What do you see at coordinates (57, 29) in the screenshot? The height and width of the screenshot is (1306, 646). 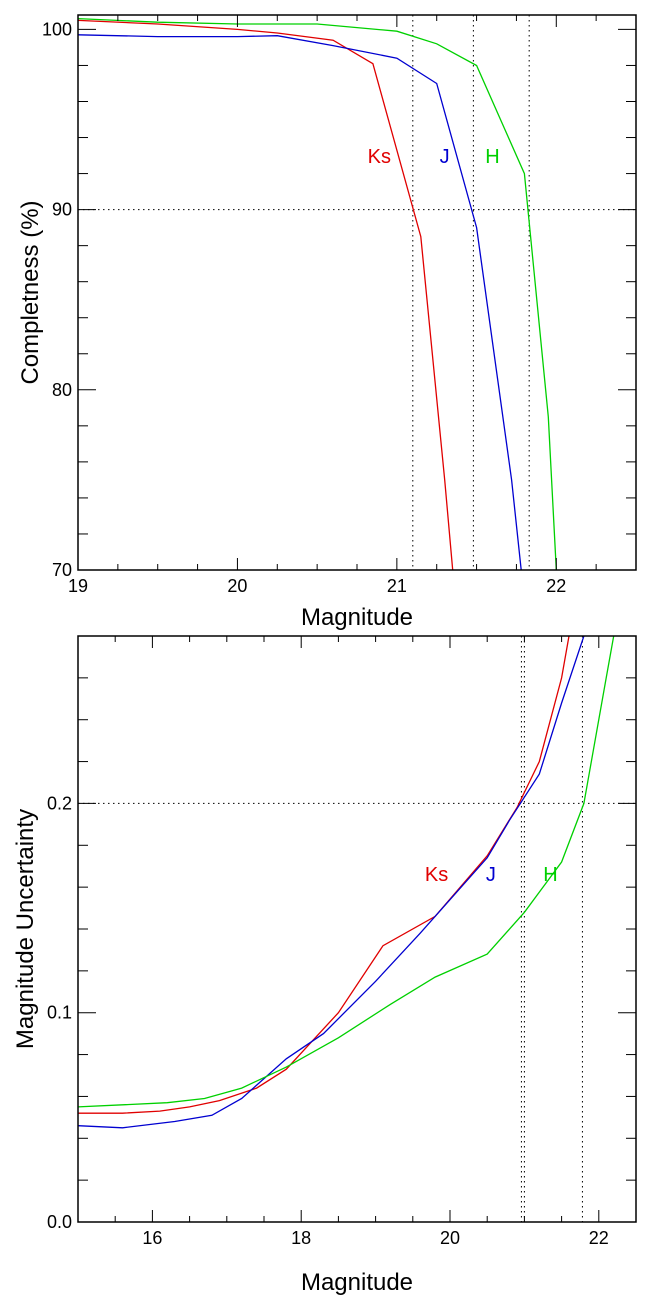 I see `y-tick-label: 100` at bounding box center [57, 29].